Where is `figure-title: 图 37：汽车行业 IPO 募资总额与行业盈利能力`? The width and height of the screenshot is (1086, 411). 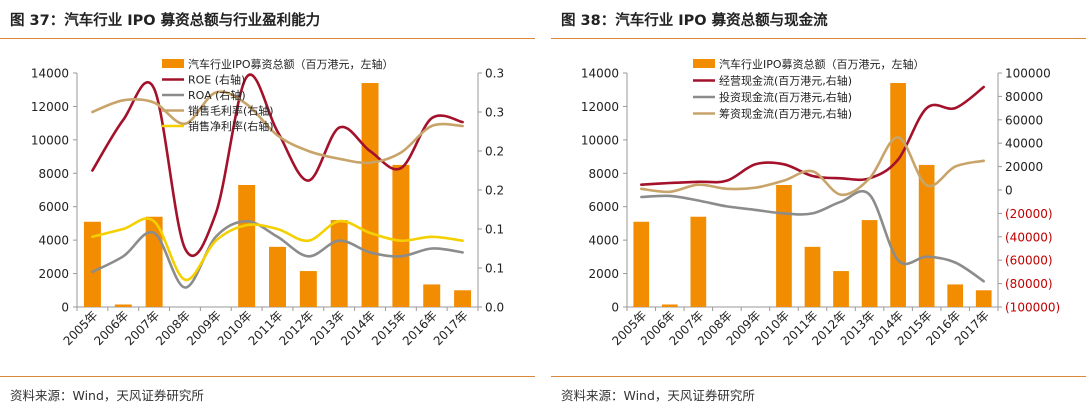
figure-title: 图 37：汽车行业 IPO 募资总额与行业盈利能力 is located at coordinates (165, 21).